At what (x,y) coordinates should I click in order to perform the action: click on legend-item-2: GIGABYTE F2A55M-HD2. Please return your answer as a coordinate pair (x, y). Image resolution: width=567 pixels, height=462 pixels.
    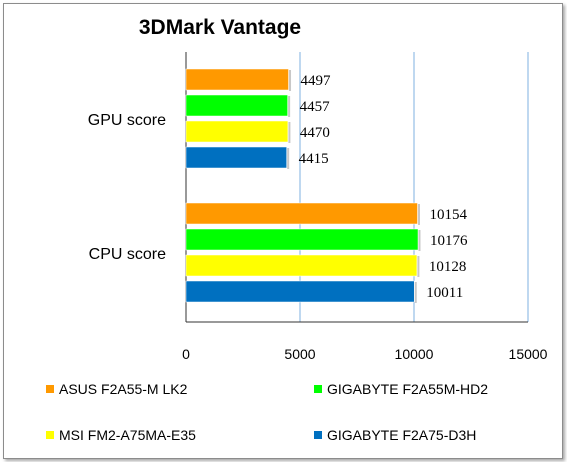
    Looking at the image, I should click on (401, 389).